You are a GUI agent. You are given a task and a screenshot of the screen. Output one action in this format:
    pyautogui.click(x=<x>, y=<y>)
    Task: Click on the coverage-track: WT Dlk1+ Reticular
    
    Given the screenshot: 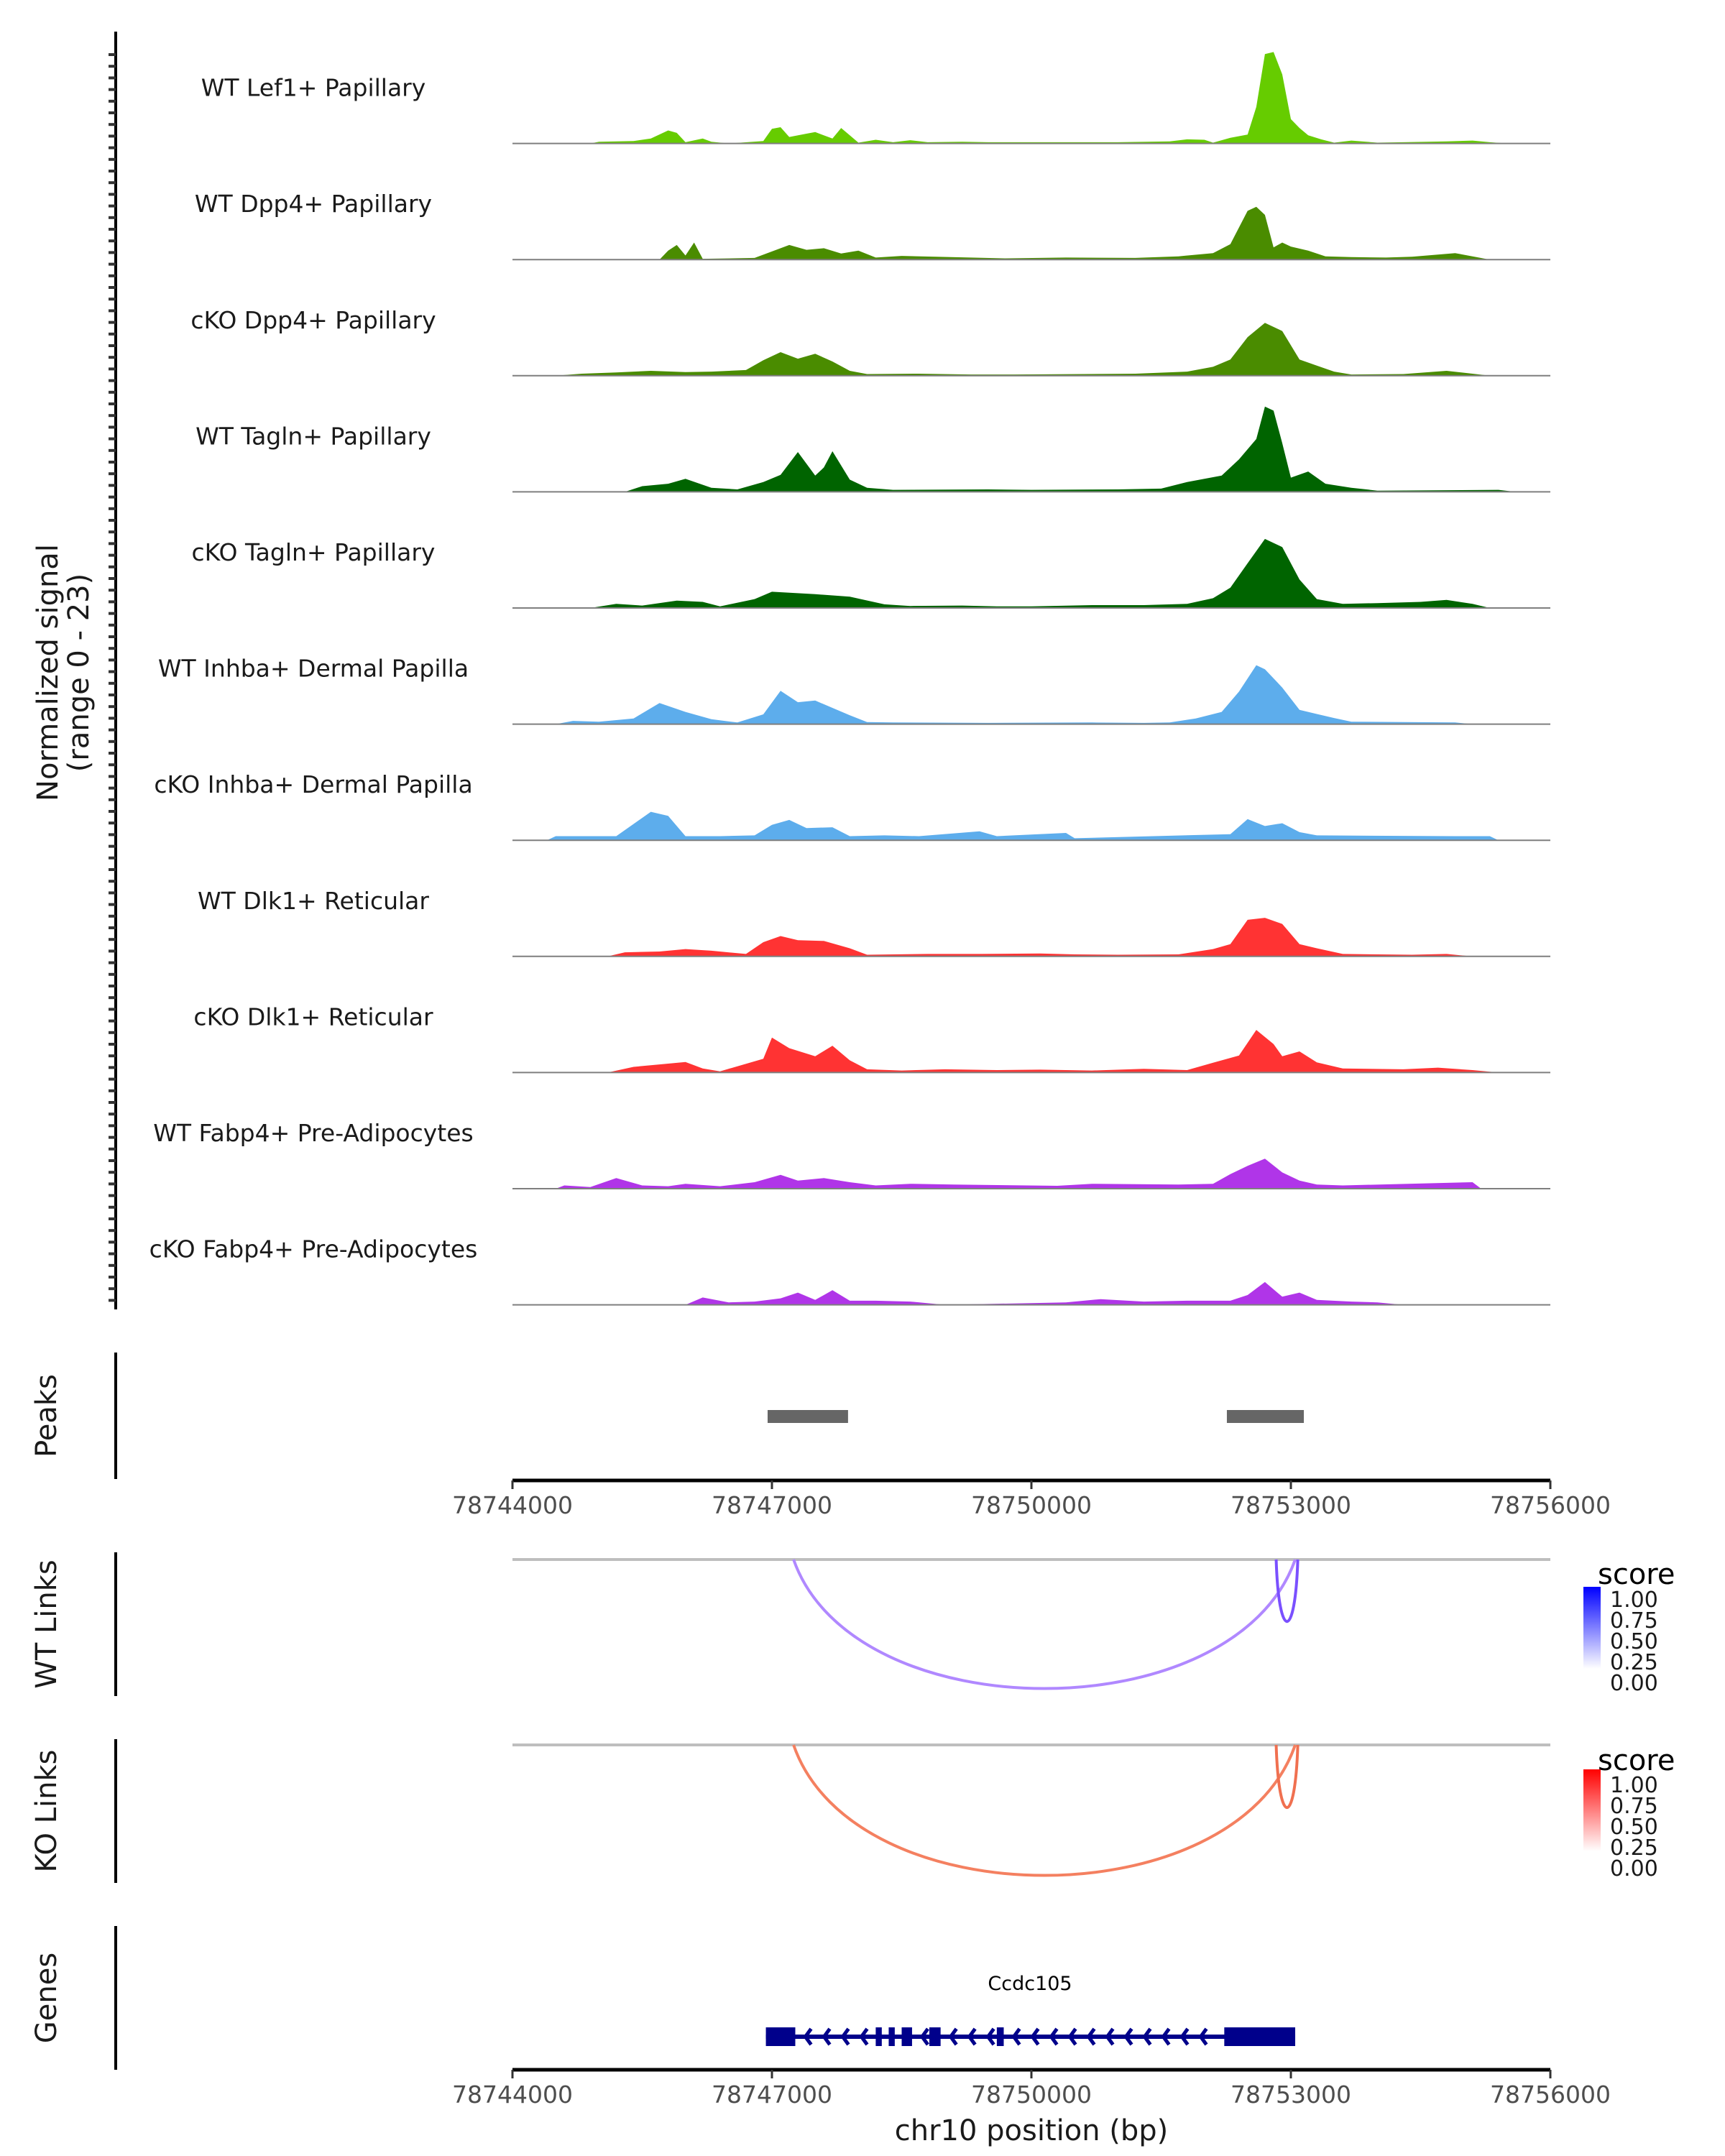 What is the action you would take?
    pyautogui.click(x=874, y=922)
    